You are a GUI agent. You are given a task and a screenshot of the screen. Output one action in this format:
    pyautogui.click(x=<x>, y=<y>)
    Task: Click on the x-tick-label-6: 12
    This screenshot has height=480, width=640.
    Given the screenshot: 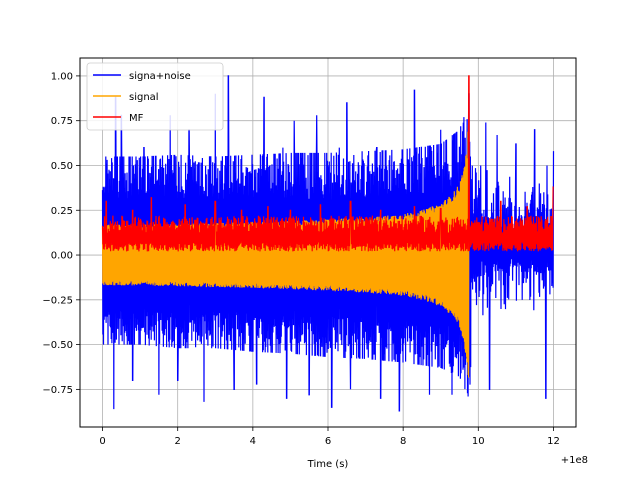 What is the action you would take?
    pyautogui.click(x=553, y=441)
    